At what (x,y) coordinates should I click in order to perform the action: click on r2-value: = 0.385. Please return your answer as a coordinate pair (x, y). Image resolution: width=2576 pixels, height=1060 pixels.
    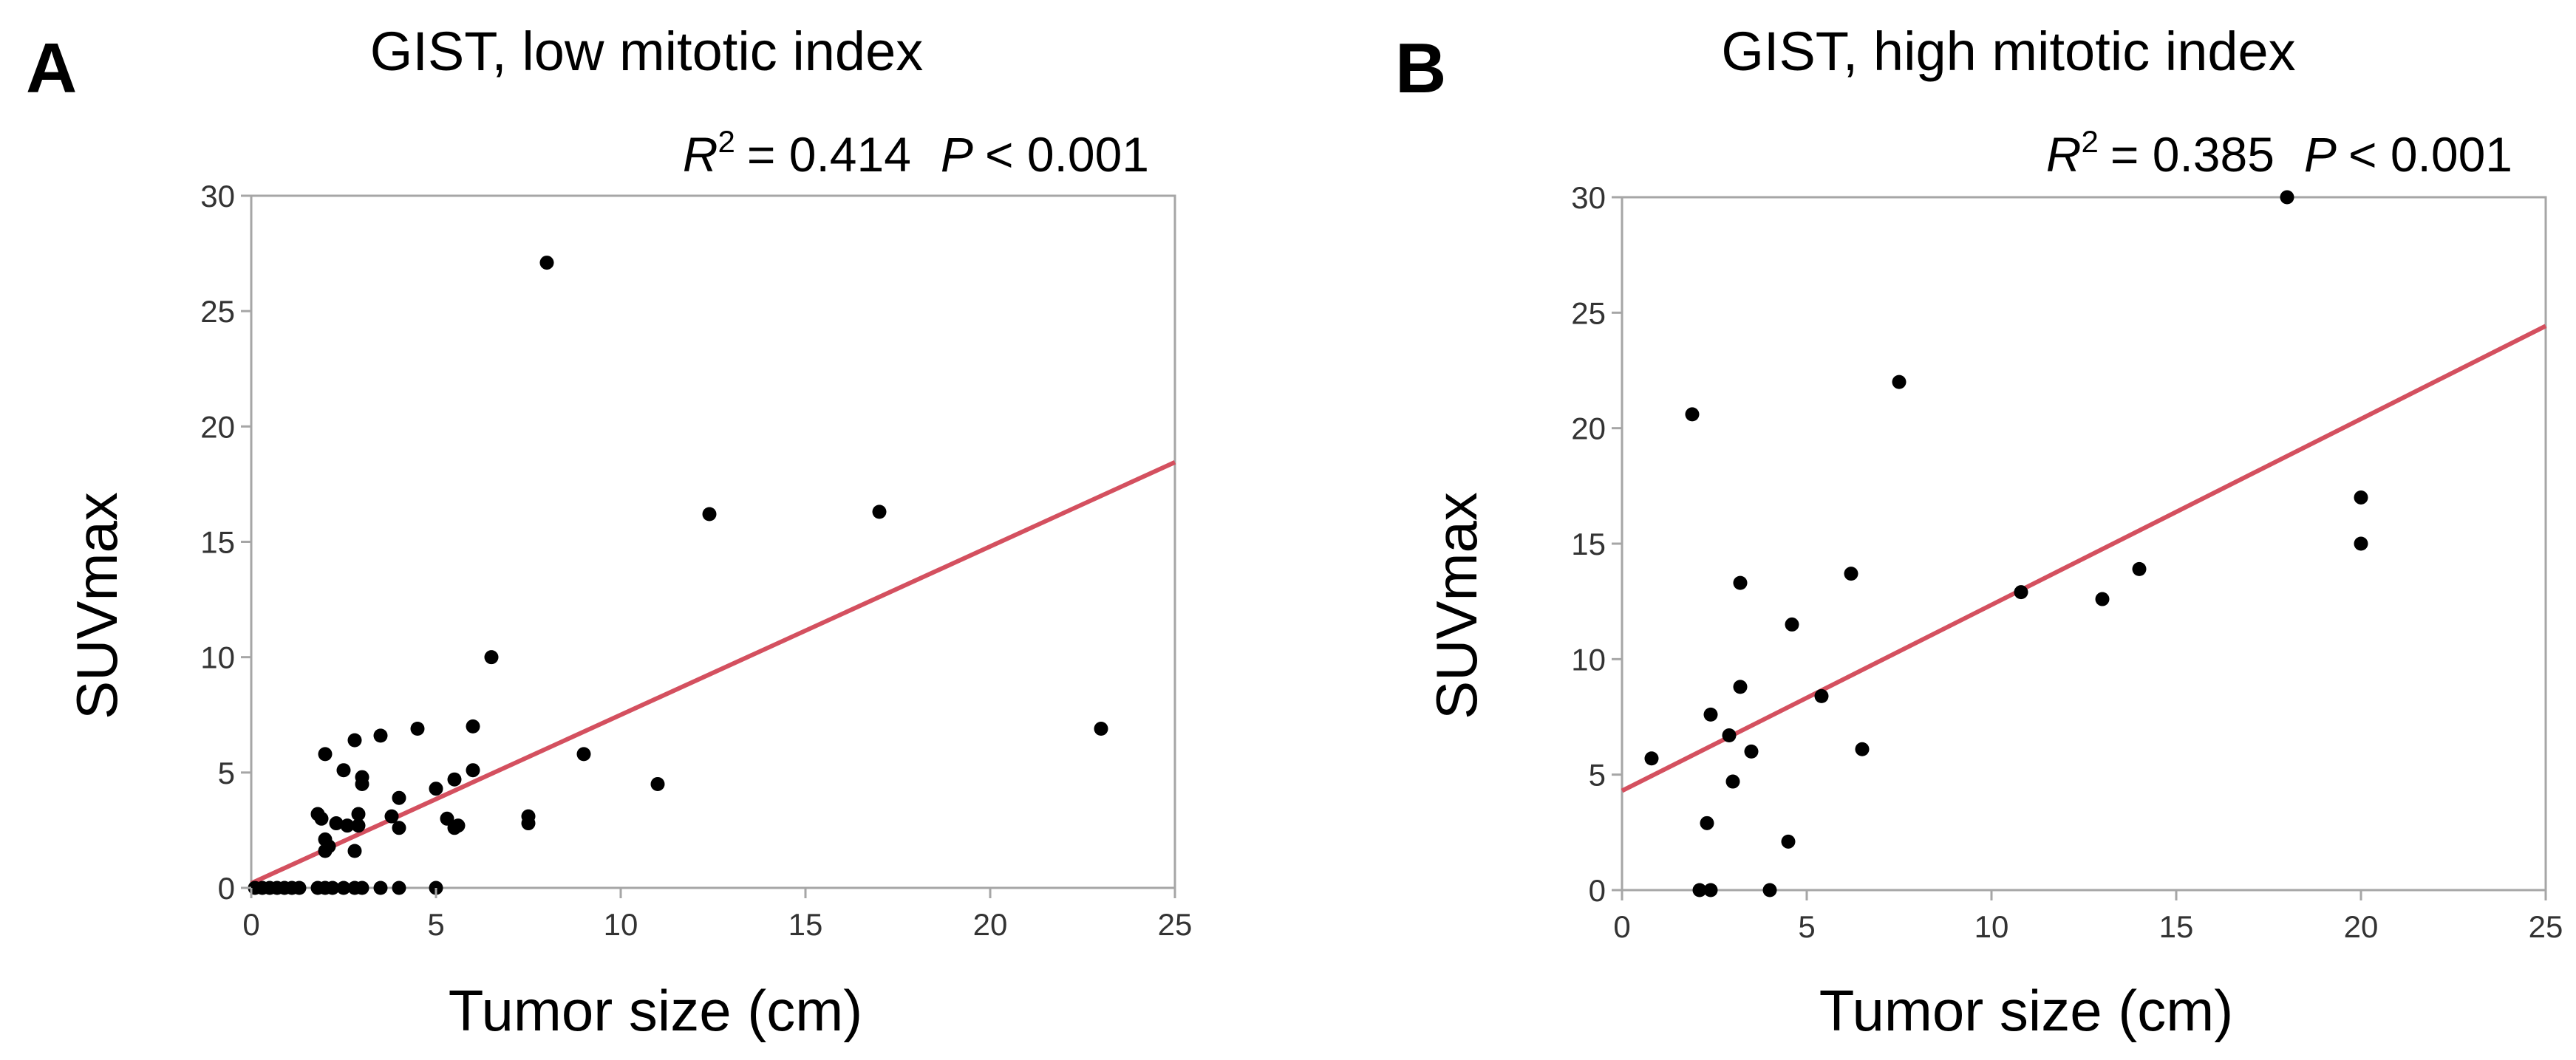
    Looking at the image, I should click on (2192, 155).